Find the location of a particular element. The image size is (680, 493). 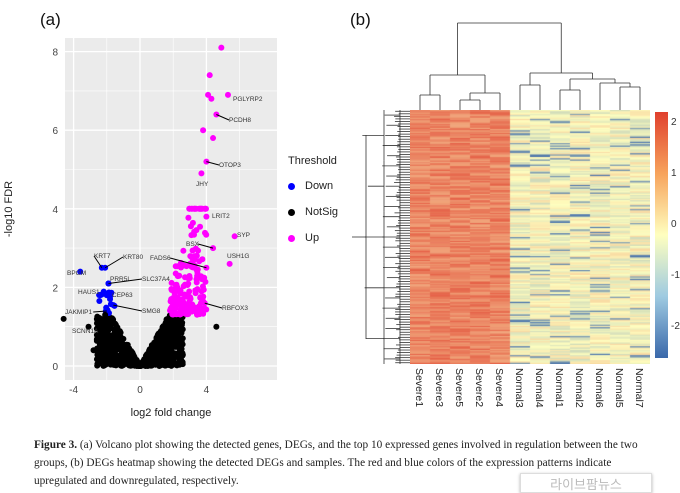

point-cep63 is located at coordinates (106, 295).